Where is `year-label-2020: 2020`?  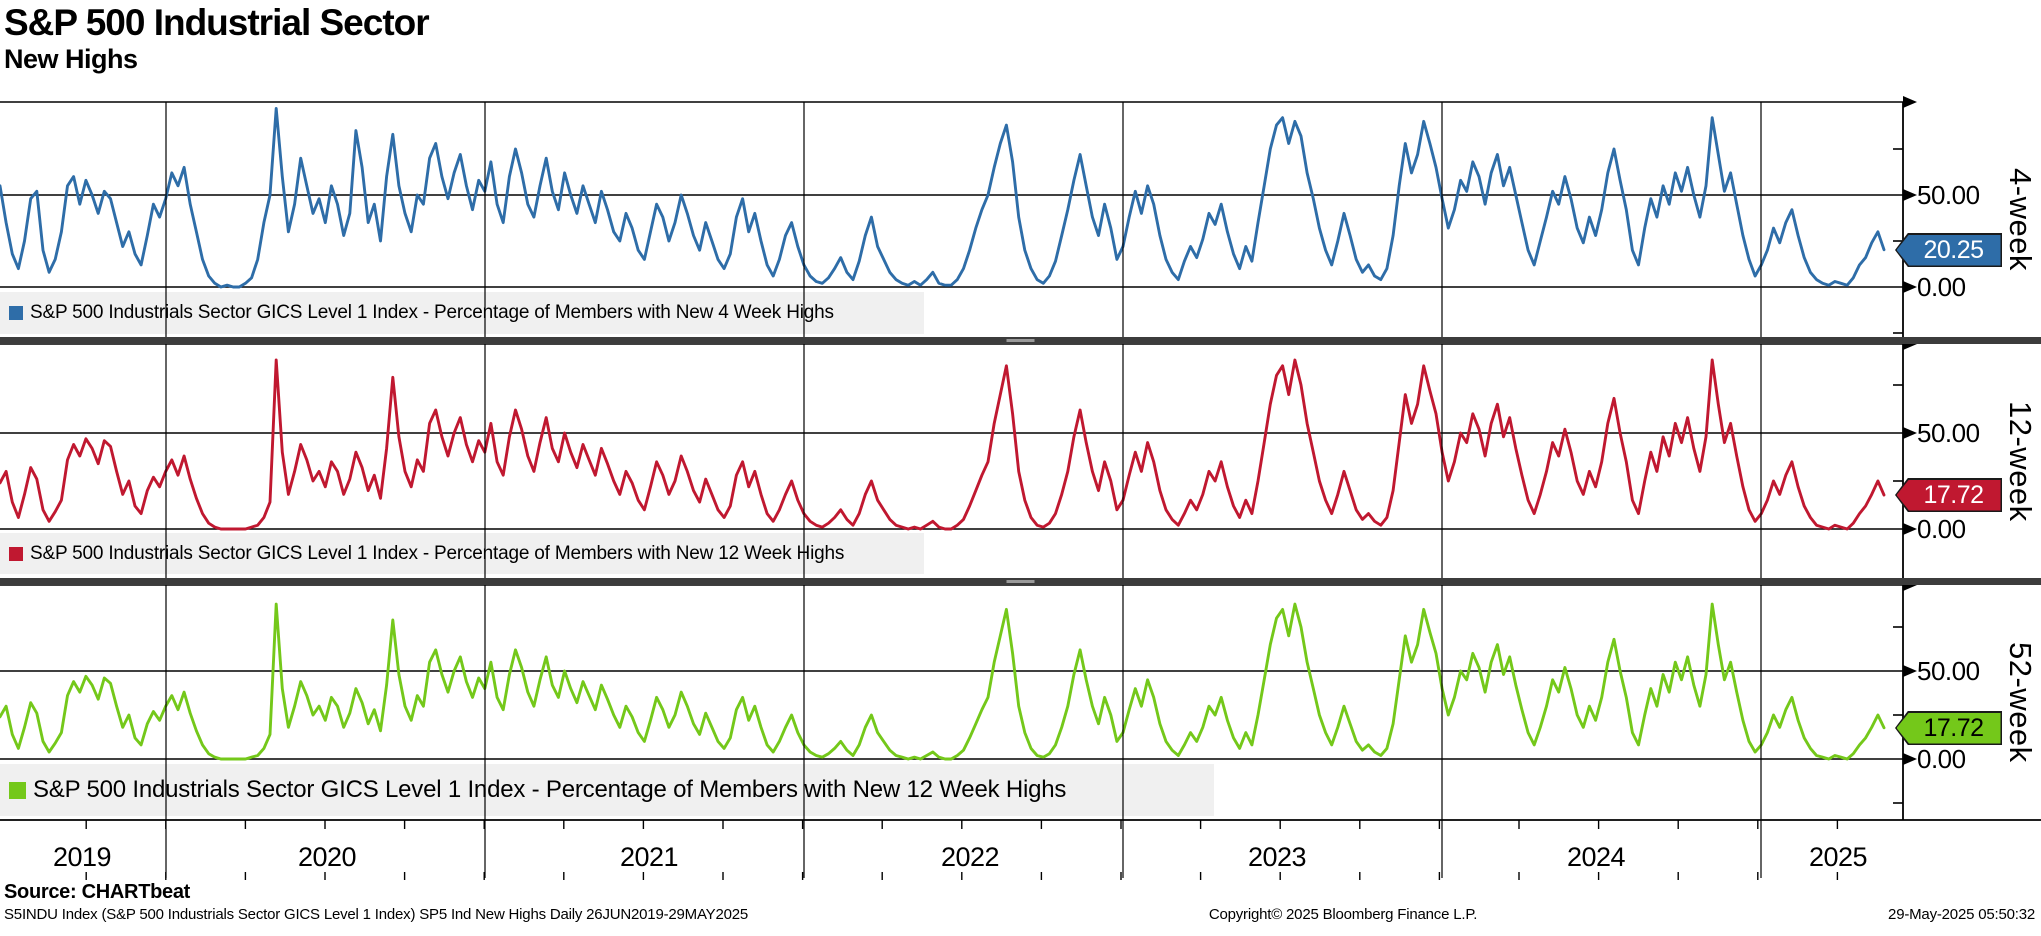 year-label-2020: 2020 is located at coordinates (327, 857).